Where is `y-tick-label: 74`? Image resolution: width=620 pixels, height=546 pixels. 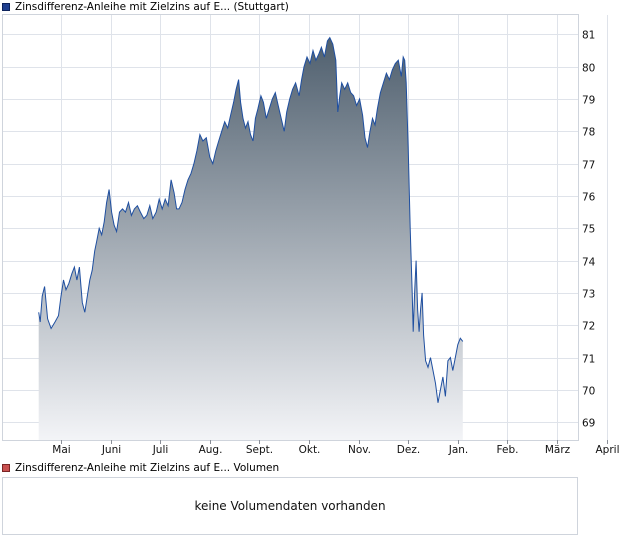 y-tick-label: 74 is located at coordinates (589, 263).